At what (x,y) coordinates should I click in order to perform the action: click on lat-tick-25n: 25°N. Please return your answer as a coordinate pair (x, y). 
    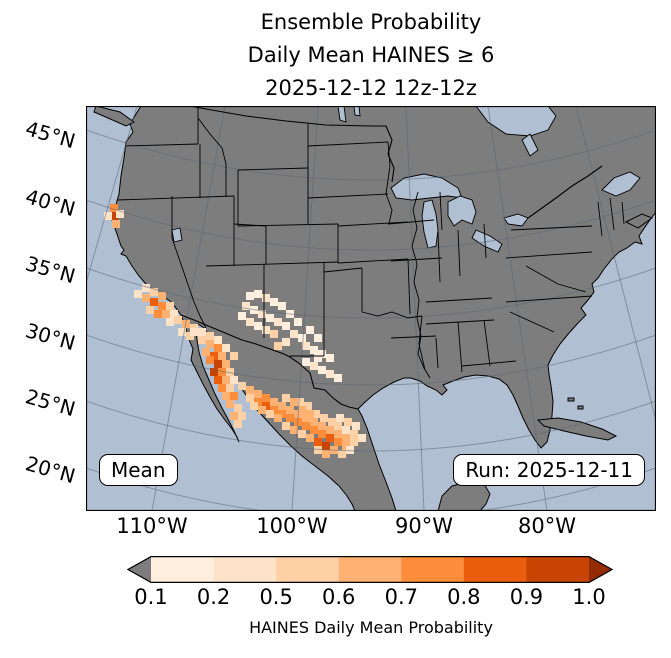
    Looking at the image, I should click on (50, 403).